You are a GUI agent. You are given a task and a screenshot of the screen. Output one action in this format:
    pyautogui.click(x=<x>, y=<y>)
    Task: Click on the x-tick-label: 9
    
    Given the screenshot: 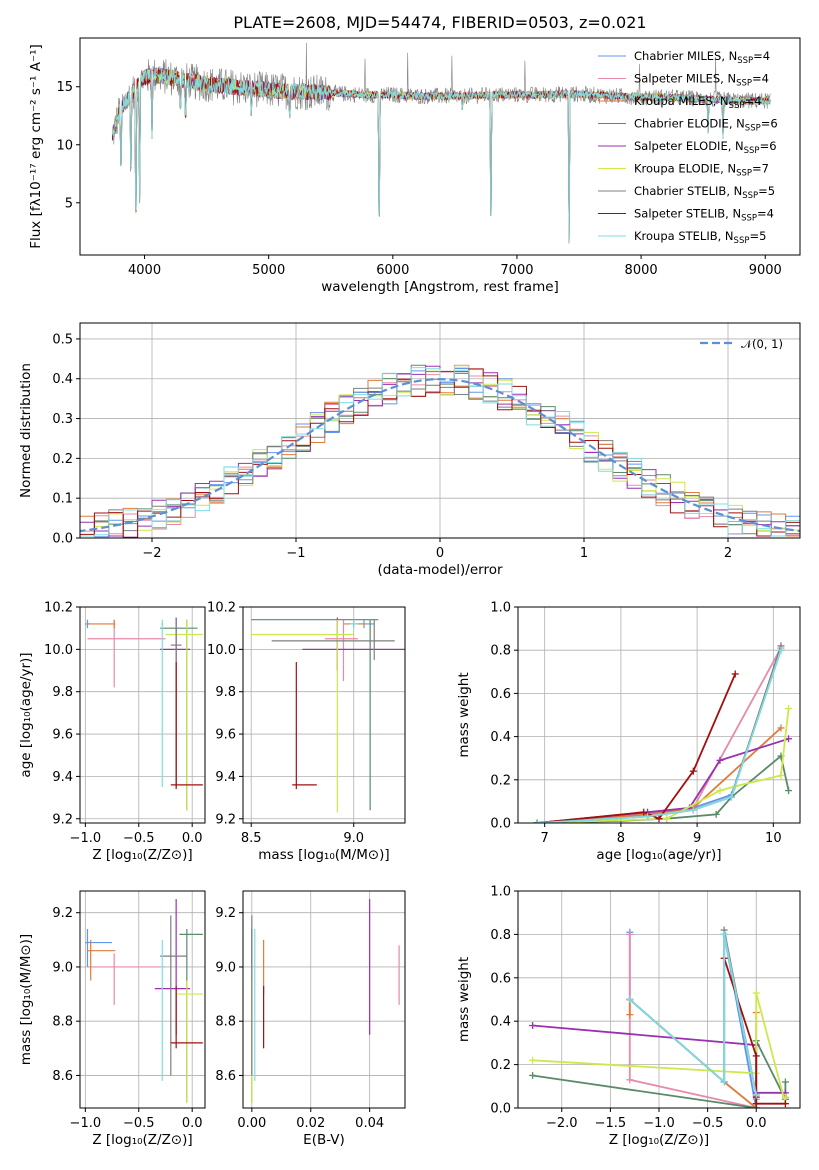 What is the action you would take?
    pyautogui.click(x=697, y=838)
    